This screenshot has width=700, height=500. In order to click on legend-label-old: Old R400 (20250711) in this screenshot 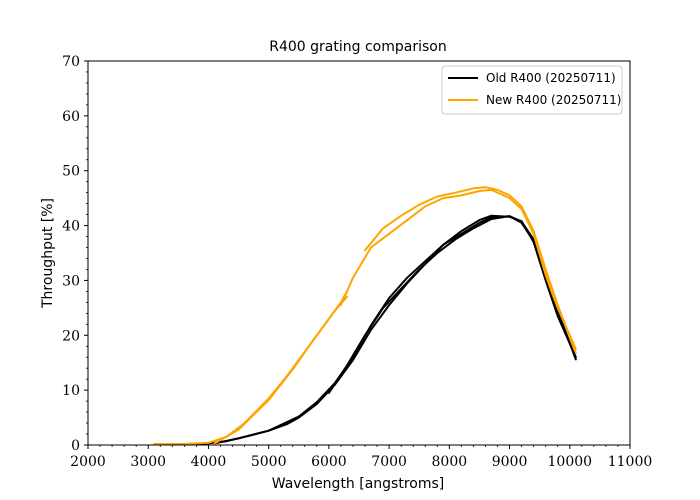, I will do `click(551, 78)`.